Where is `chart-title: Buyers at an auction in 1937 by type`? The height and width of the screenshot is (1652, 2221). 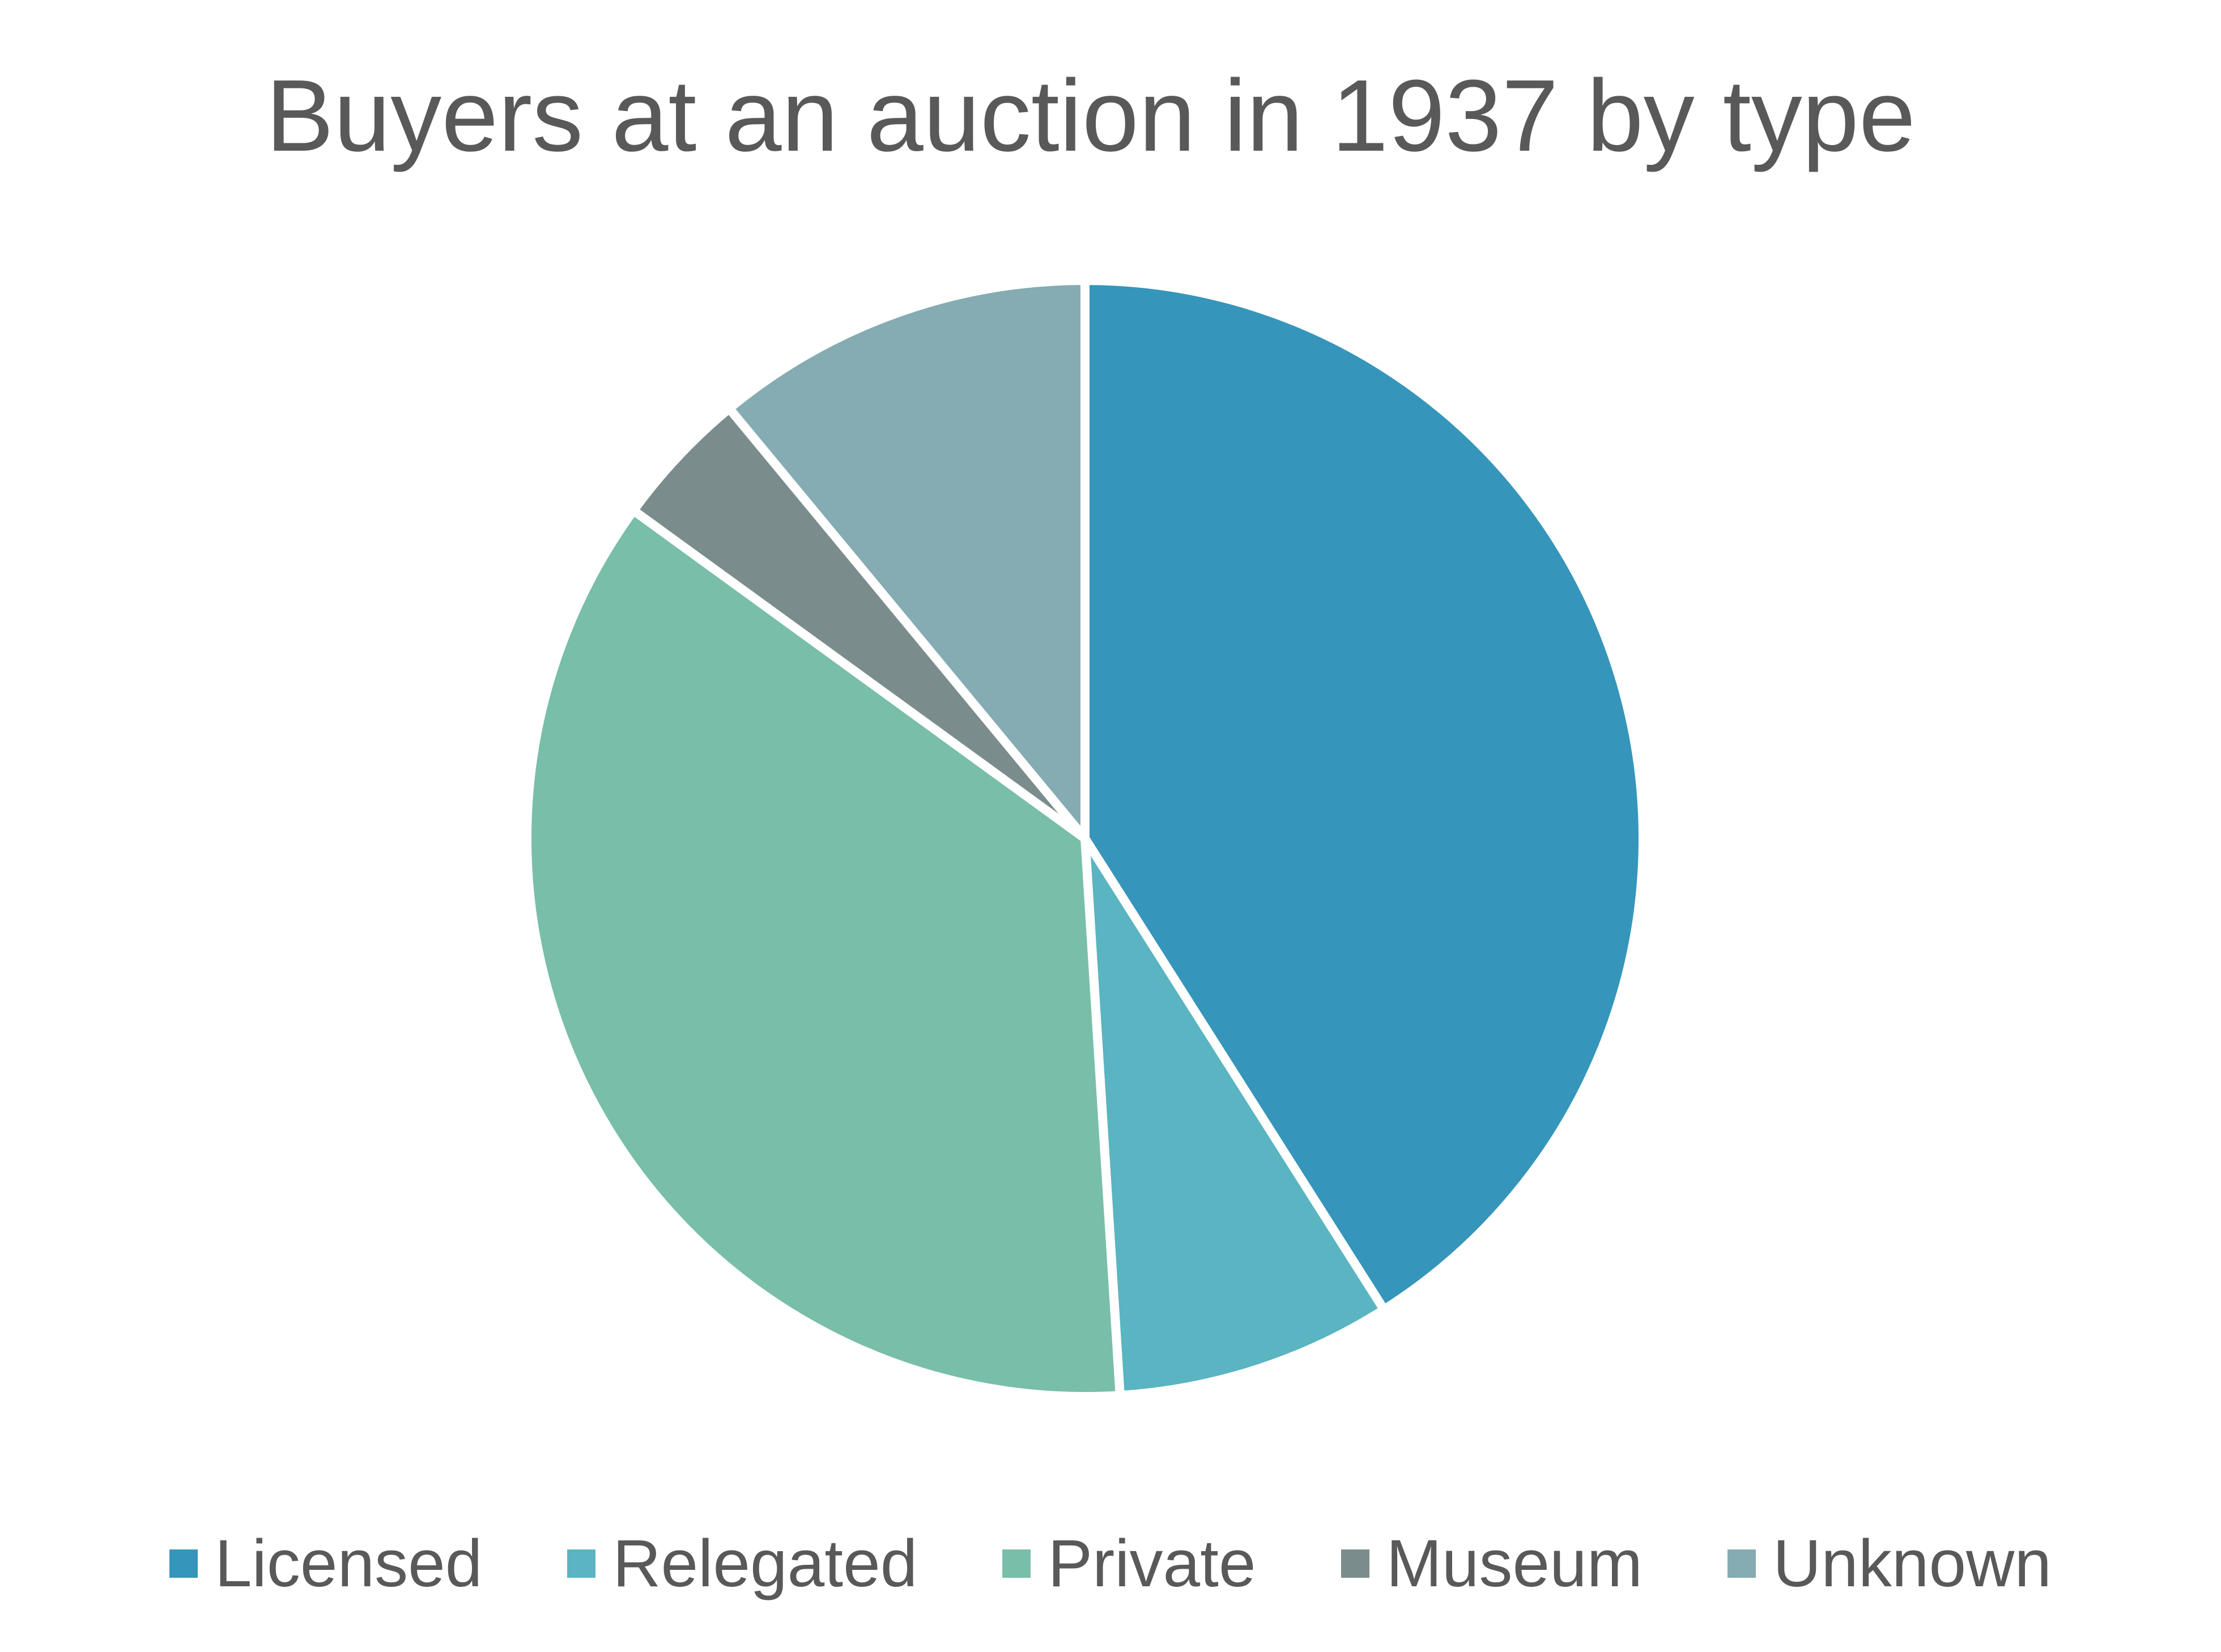
chart-title: Buyers at an auction in 1937 by type is located at coordinates (1091, 116).